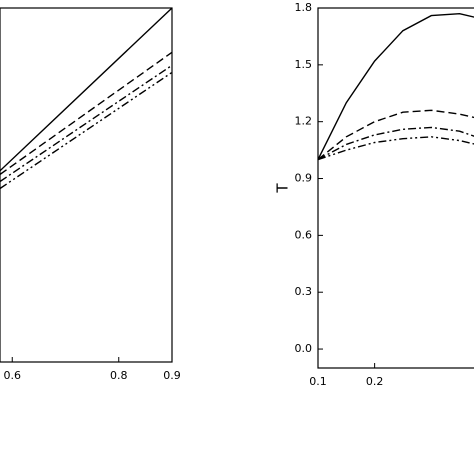 Image resolution: width=474 pixels, height=474 pixels. I want to click on x-tick-label: 0.6, so click(12, 375).